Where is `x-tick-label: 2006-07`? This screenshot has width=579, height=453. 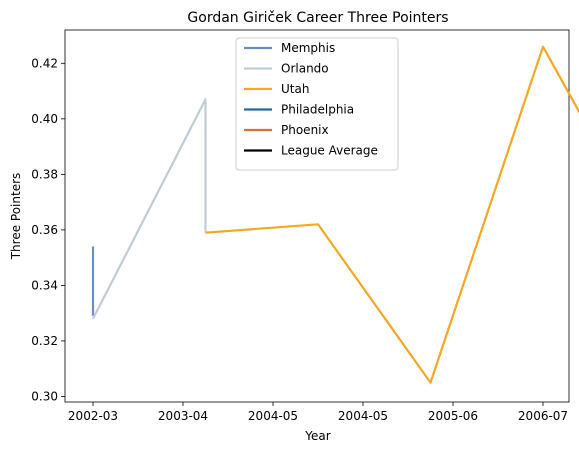
x-tick-label: 2006-07 is located at coordinates (543, 416).